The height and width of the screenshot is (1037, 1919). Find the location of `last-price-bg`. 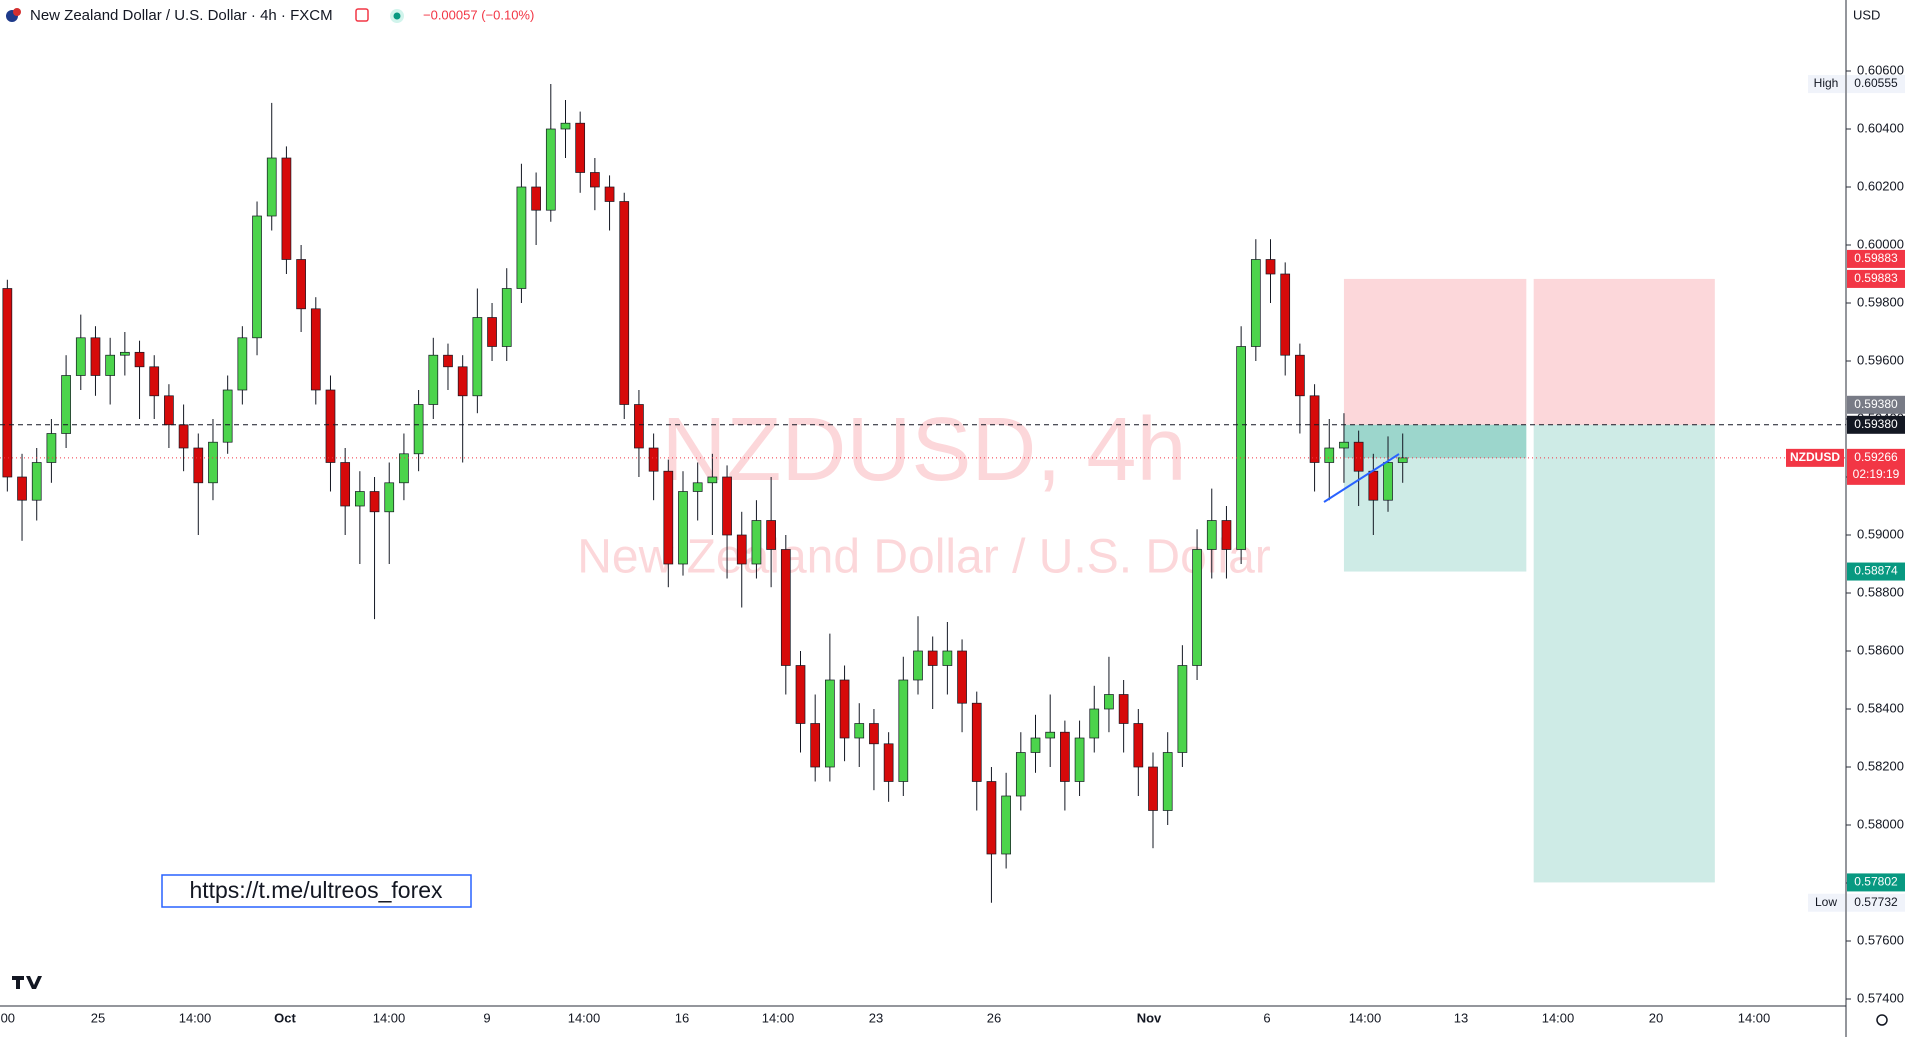

last-price-bg is located at coordinates (1876, 466).